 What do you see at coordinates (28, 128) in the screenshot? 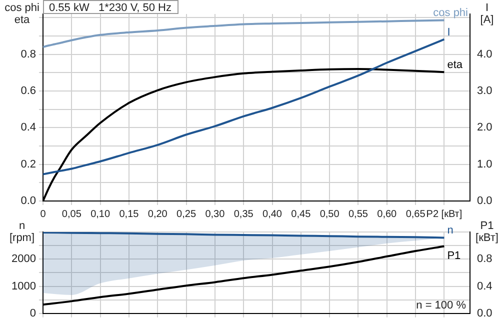
I see `y-tick-label: 0.4` at bounding box center [28, 128].